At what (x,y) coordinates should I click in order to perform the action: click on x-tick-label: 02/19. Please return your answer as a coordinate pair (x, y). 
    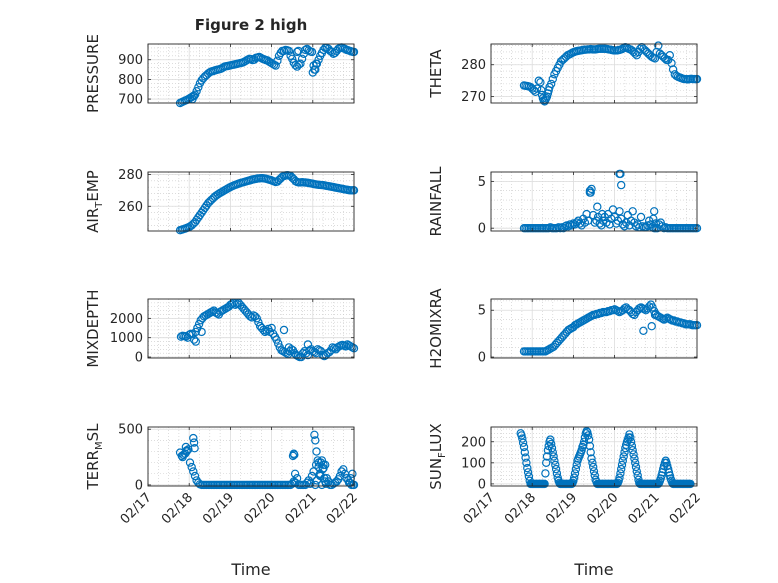
    Looking at the image, I should click on (218, 508).